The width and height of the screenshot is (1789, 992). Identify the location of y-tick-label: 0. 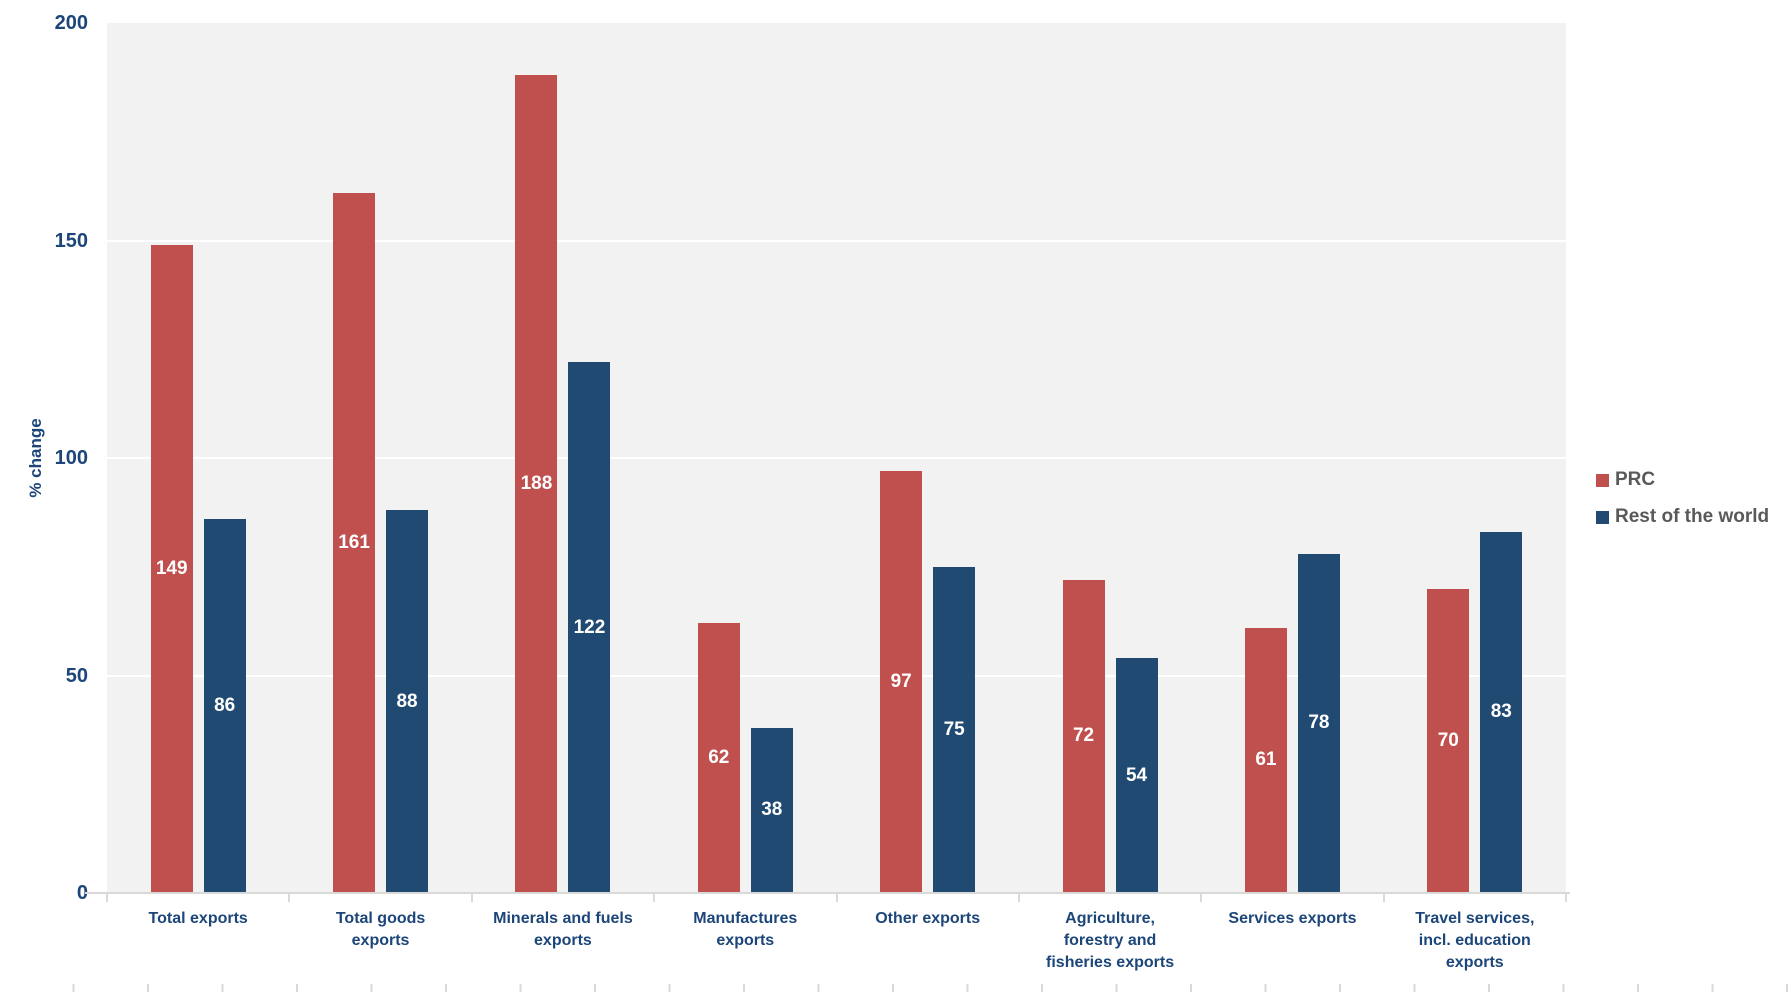
(82, 893).